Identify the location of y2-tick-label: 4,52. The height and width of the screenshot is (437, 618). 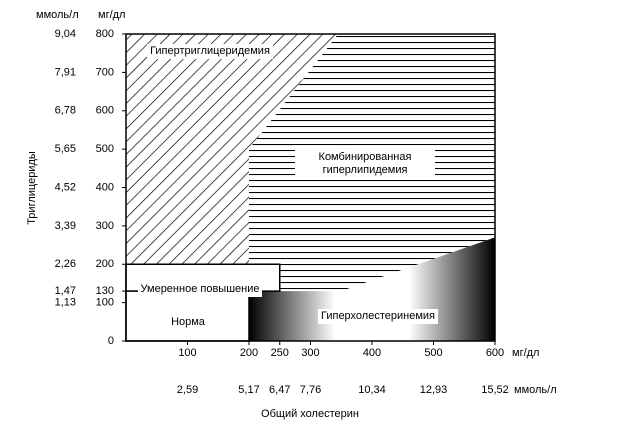
(65, 187).